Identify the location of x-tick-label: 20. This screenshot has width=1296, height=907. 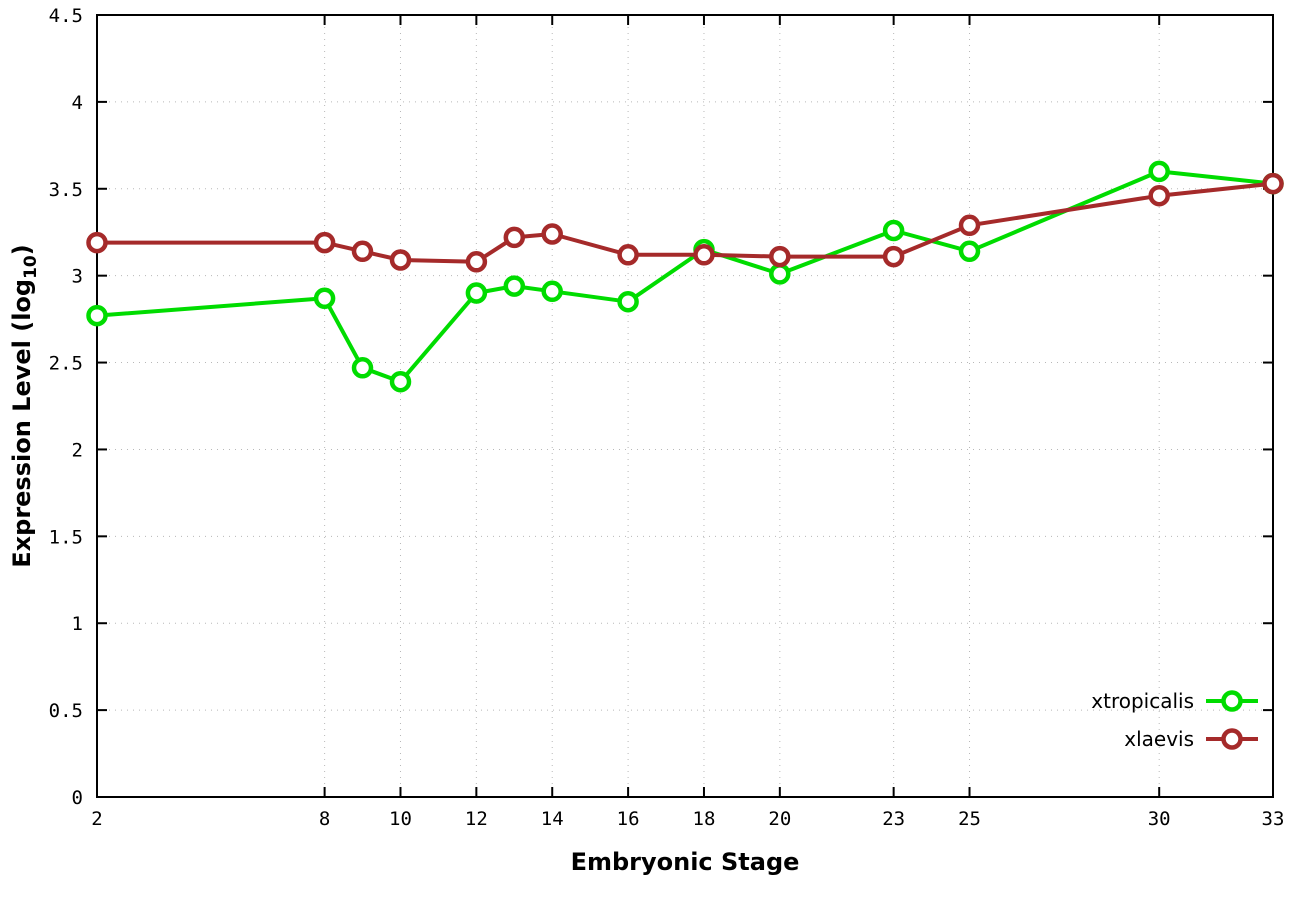
(779, 819).